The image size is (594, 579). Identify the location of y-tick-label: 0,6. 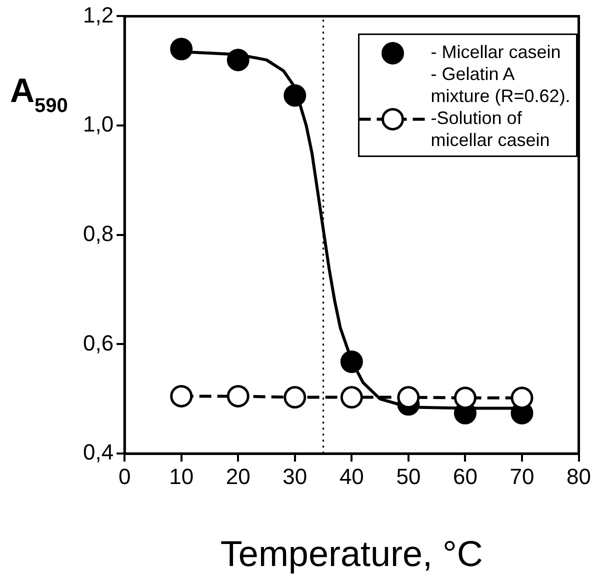
(98, 343).